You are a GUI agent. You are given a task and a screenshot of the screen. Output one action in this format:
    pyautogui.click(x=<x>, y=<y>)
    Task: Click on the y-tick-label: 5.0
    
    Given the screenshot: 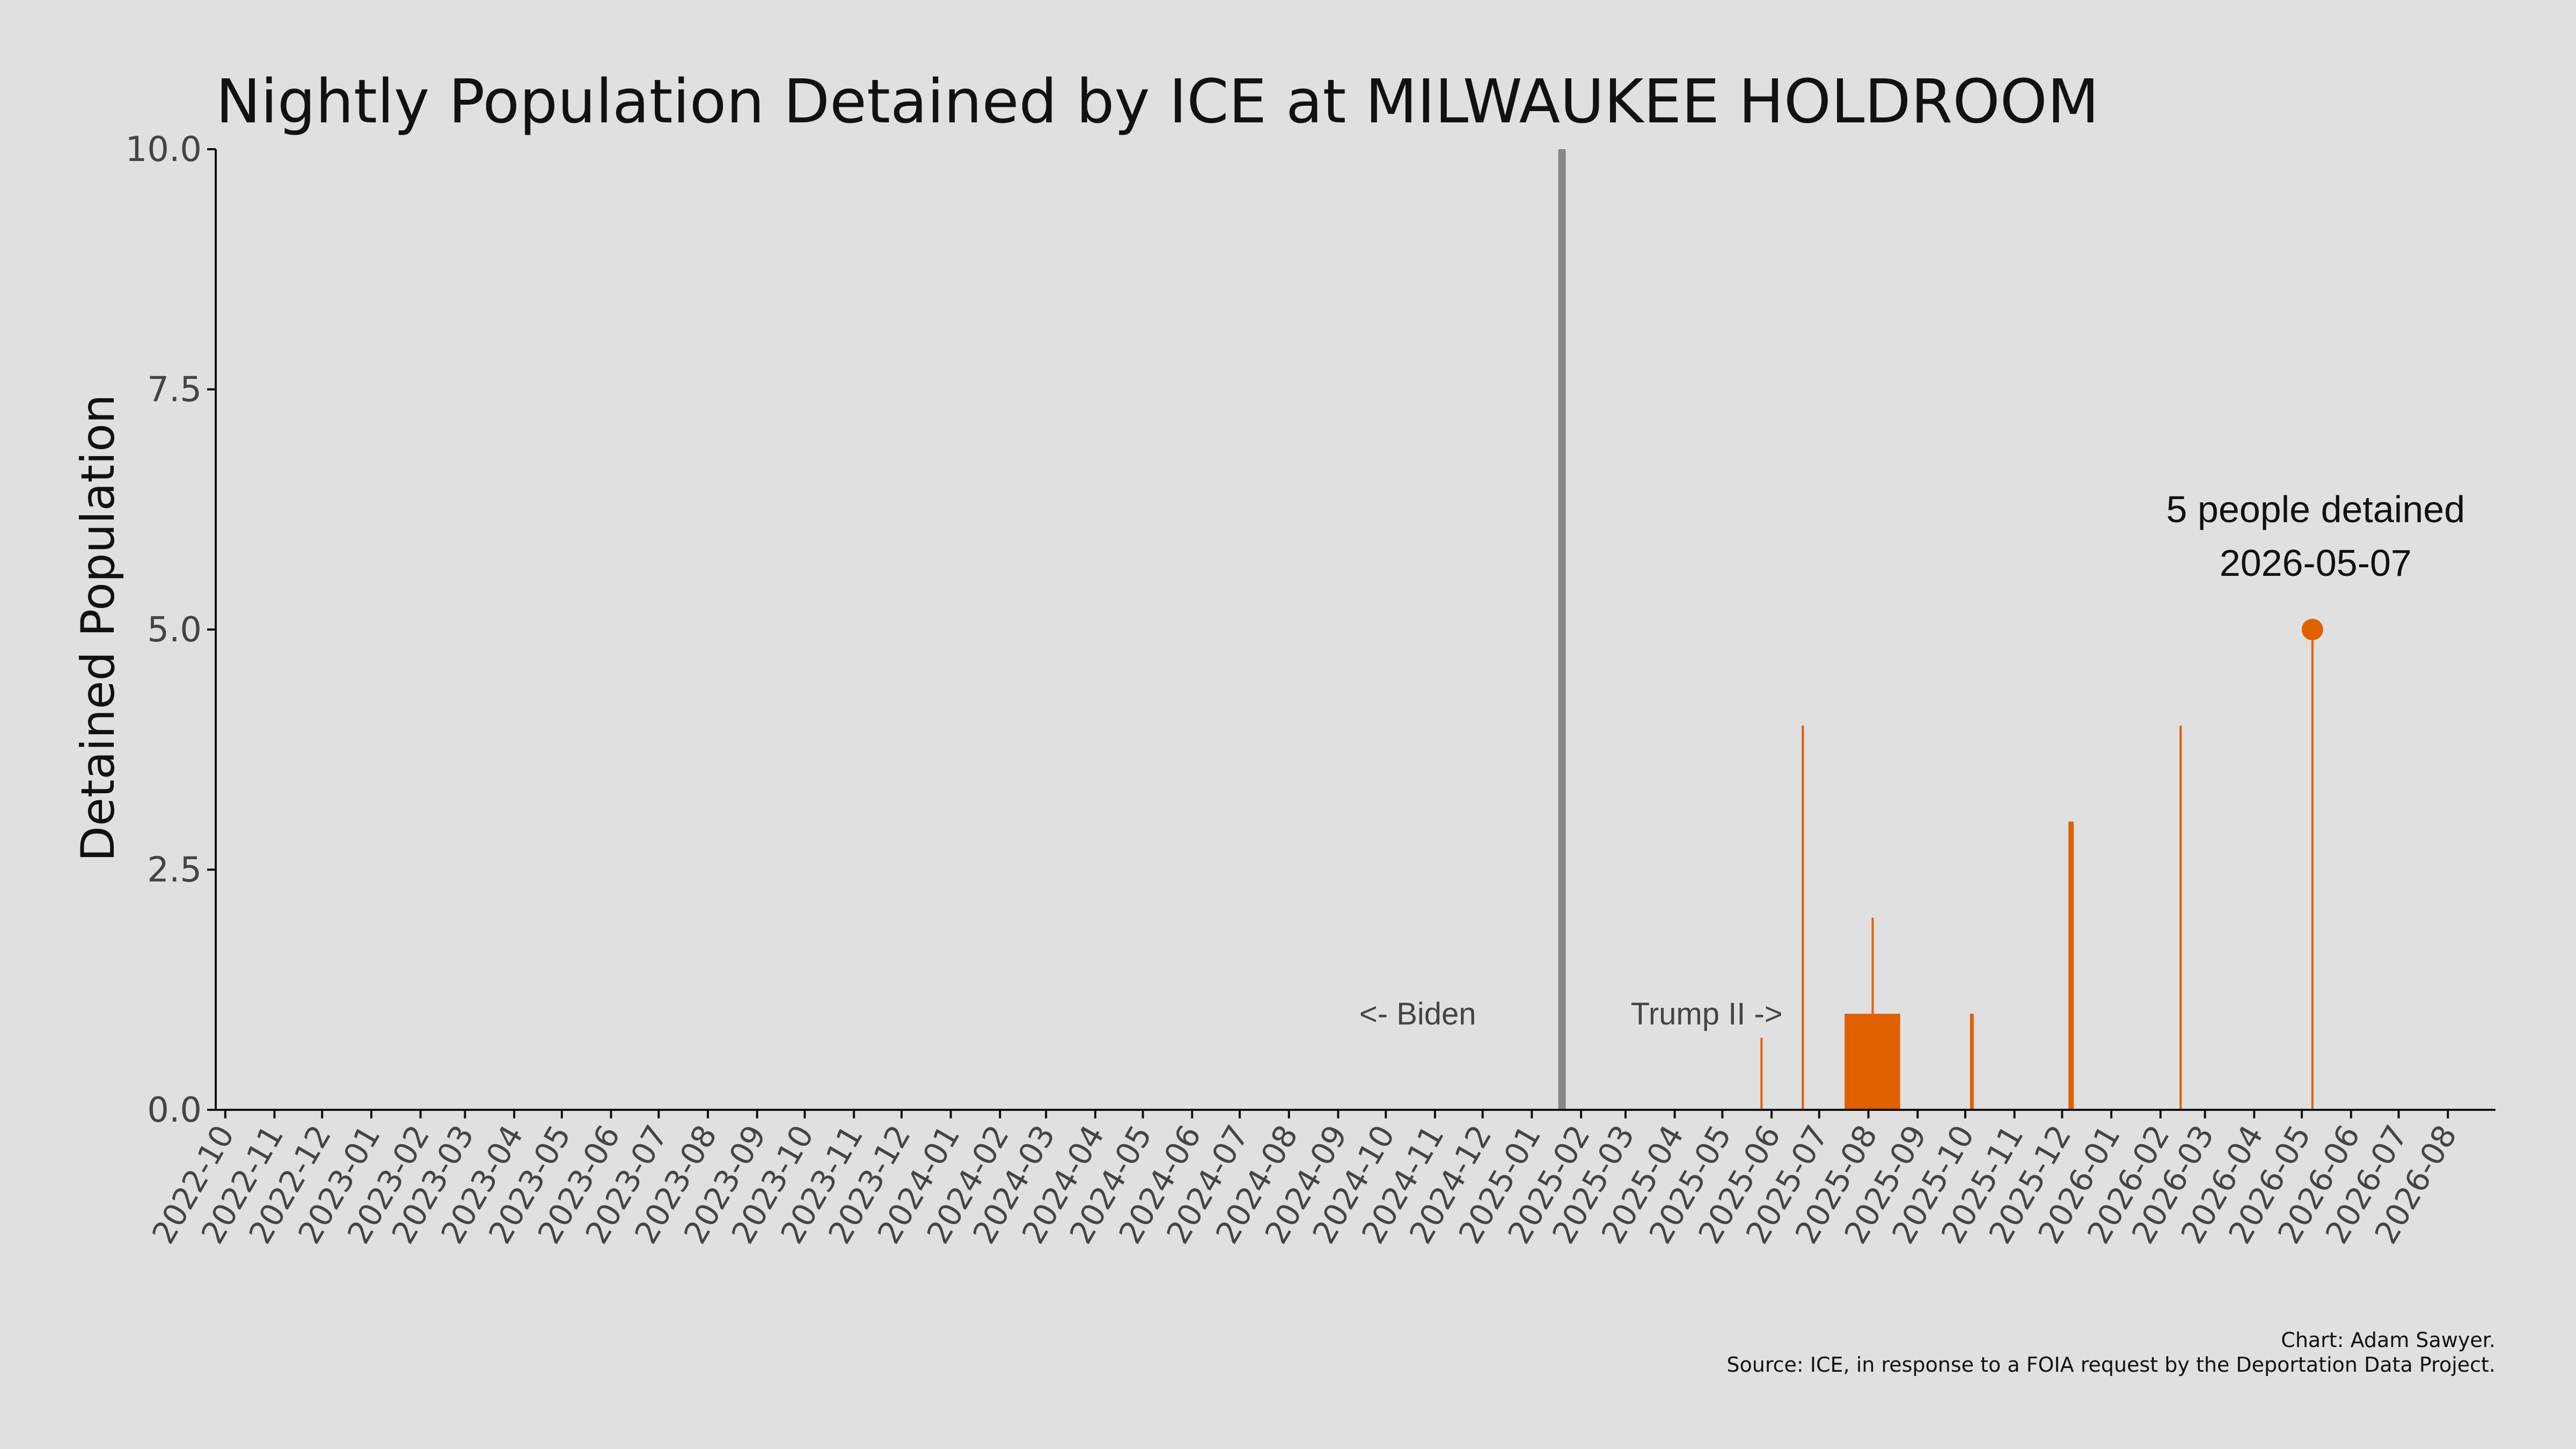 What is the action you would take?
    pyautogui.click(x=174, y=630)
    